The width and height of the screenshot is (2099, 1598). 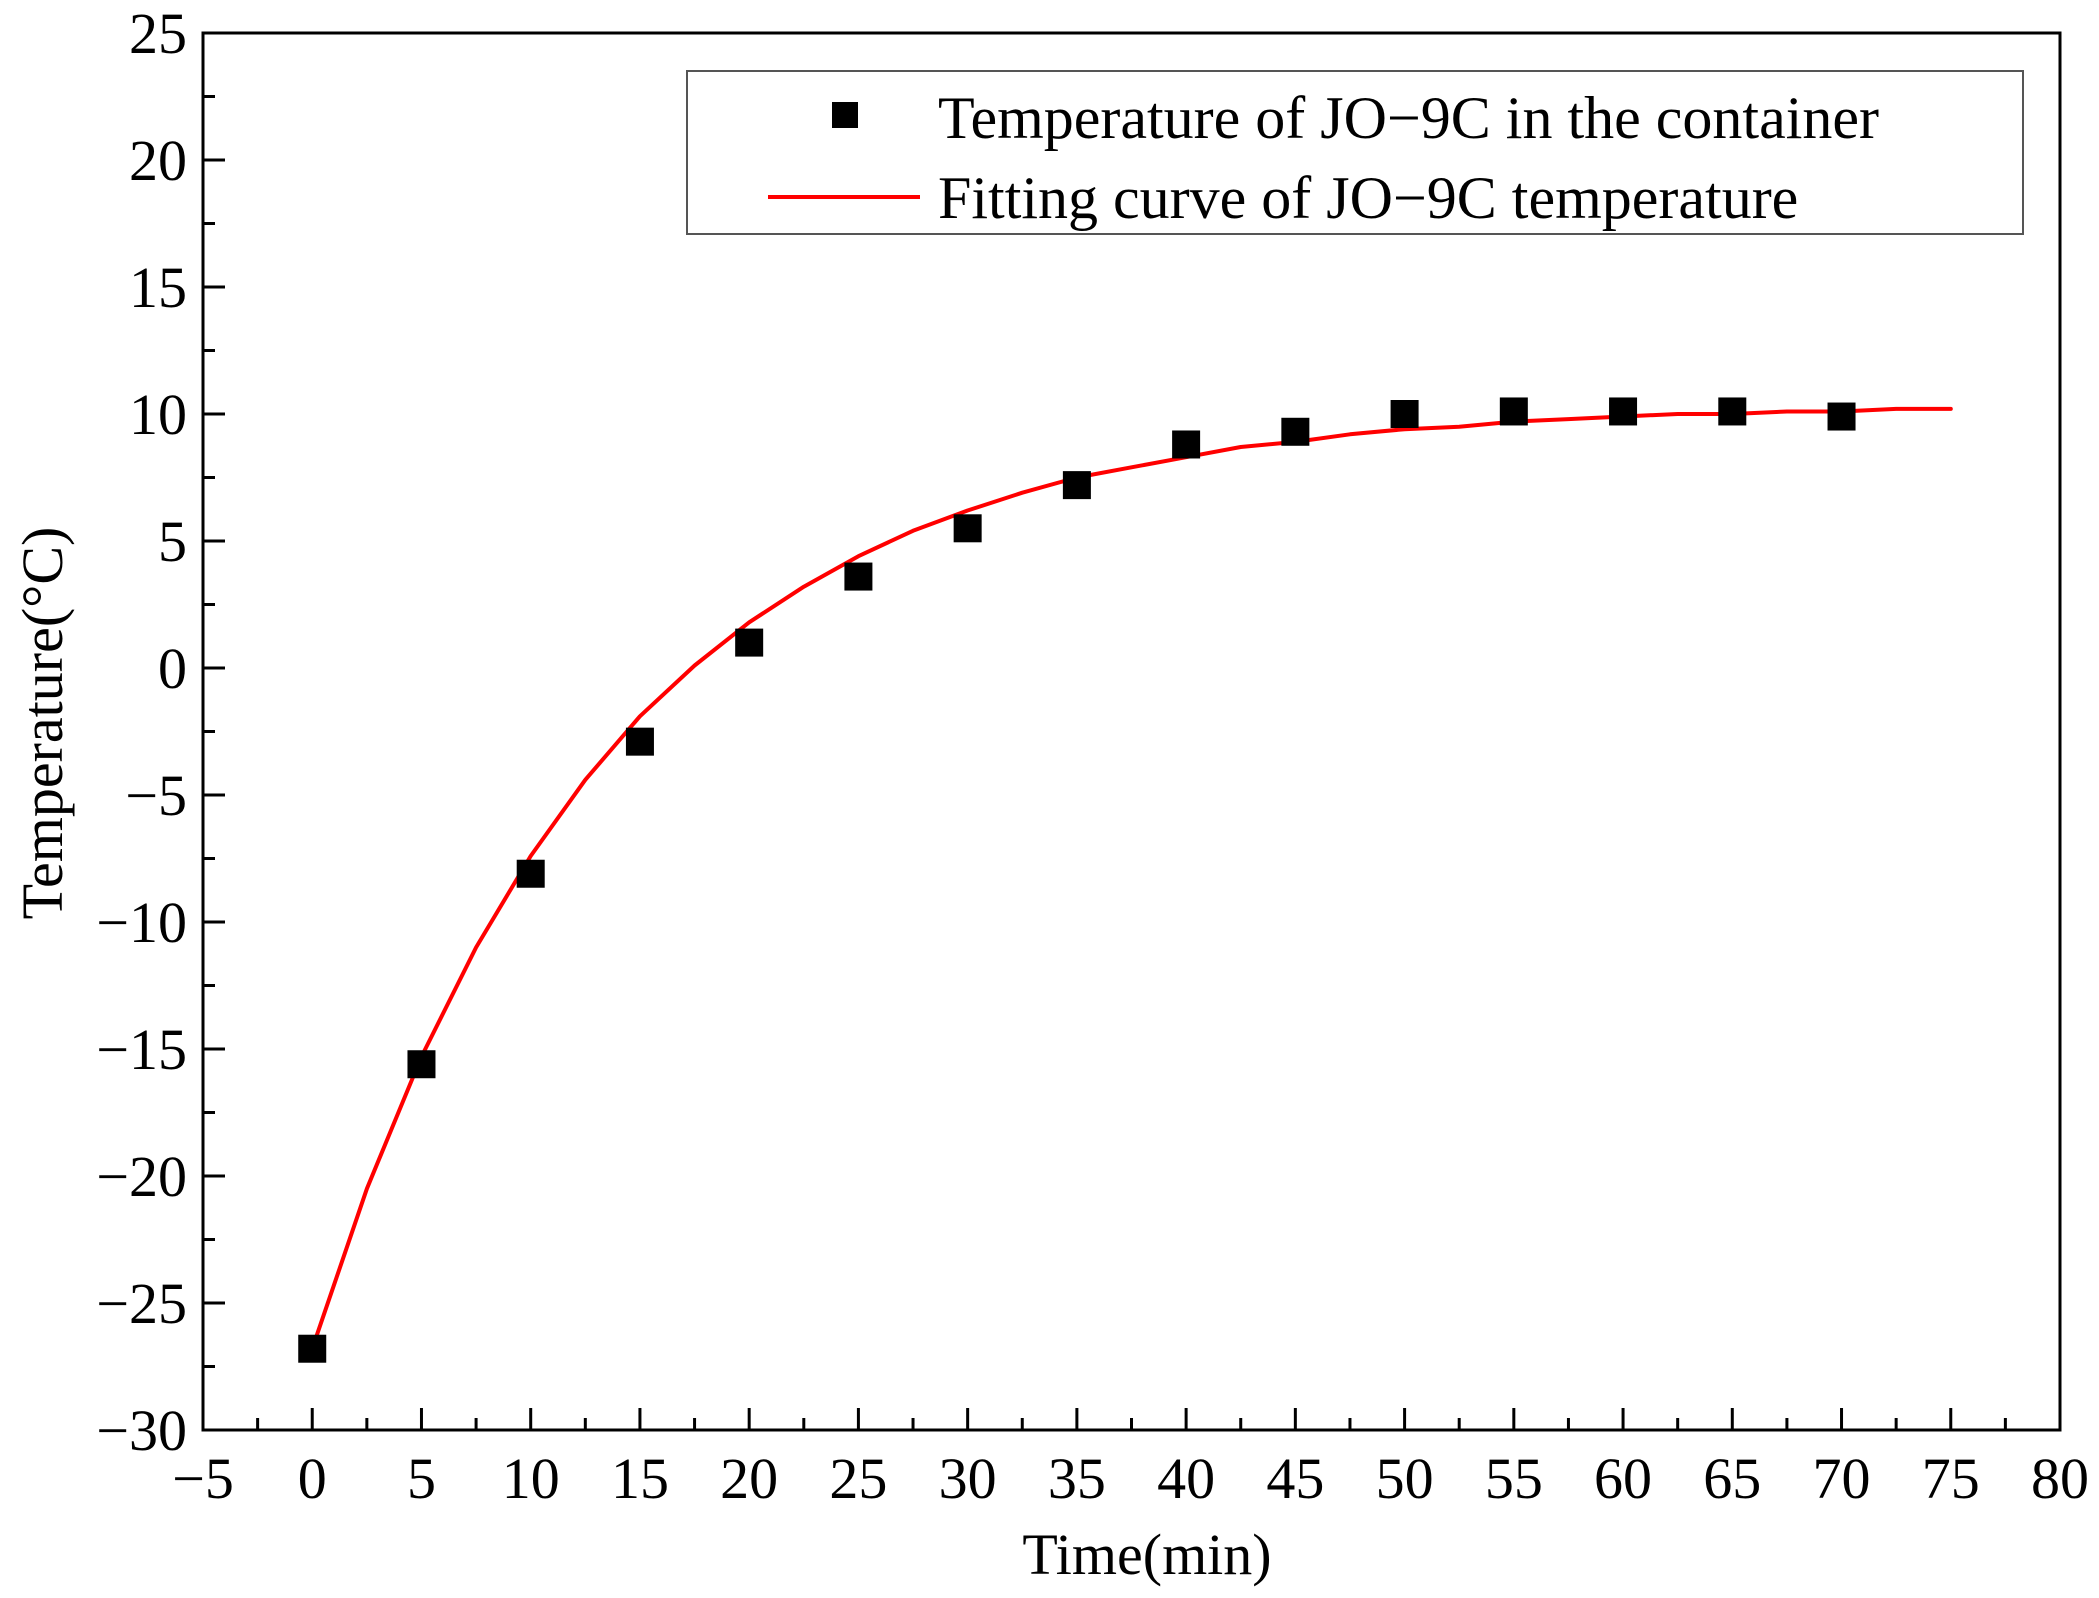 What do you see at coordinates (1405, 1478) in the screenshot?
I see `x-tick-label: 50` at bounding box center [1405, 1478].